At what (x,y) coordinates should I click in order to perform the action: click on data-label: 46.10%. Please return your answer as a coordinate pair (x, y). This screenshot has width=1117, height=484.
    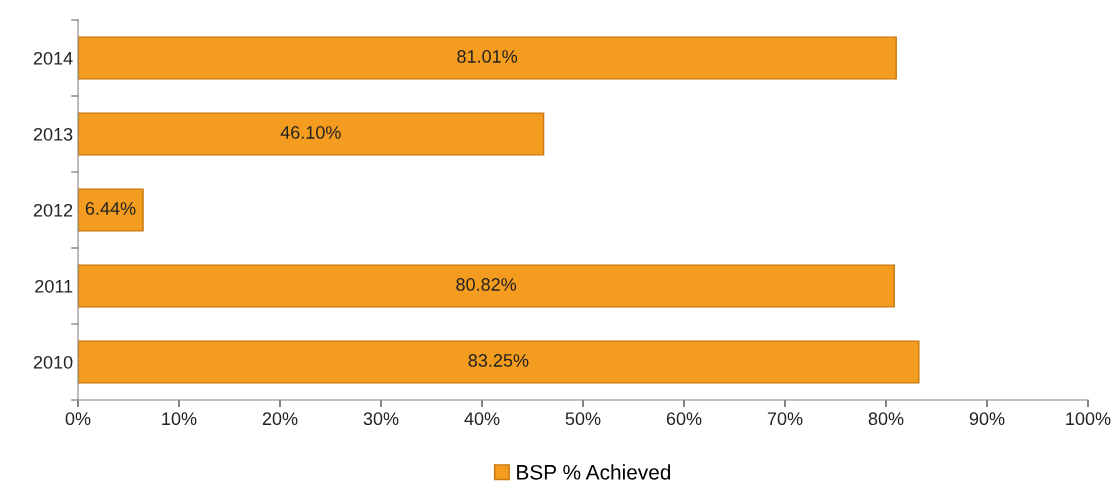
    Looking at the image, I should click on (310, 132).